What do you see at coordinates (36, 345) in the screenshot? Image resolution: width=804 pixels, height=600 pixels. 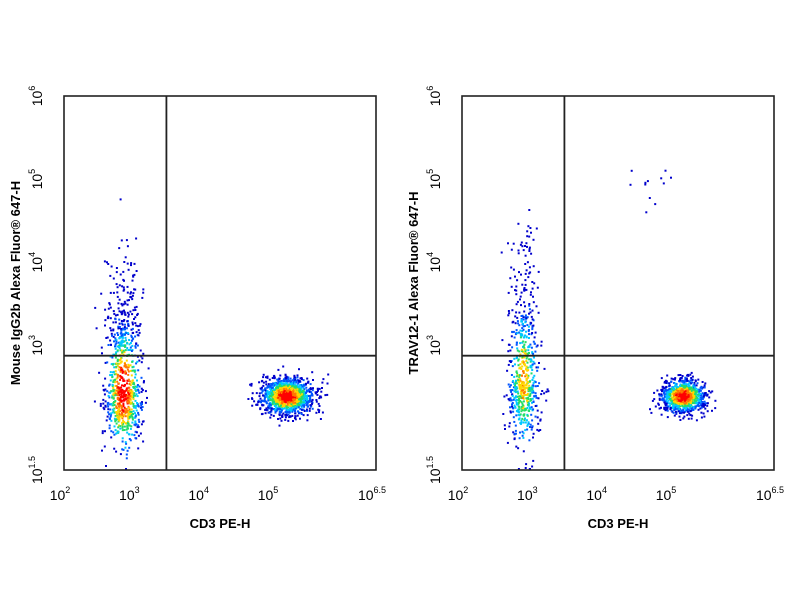 I see `y-tick-label: 103` at bounding box center [36, 345].